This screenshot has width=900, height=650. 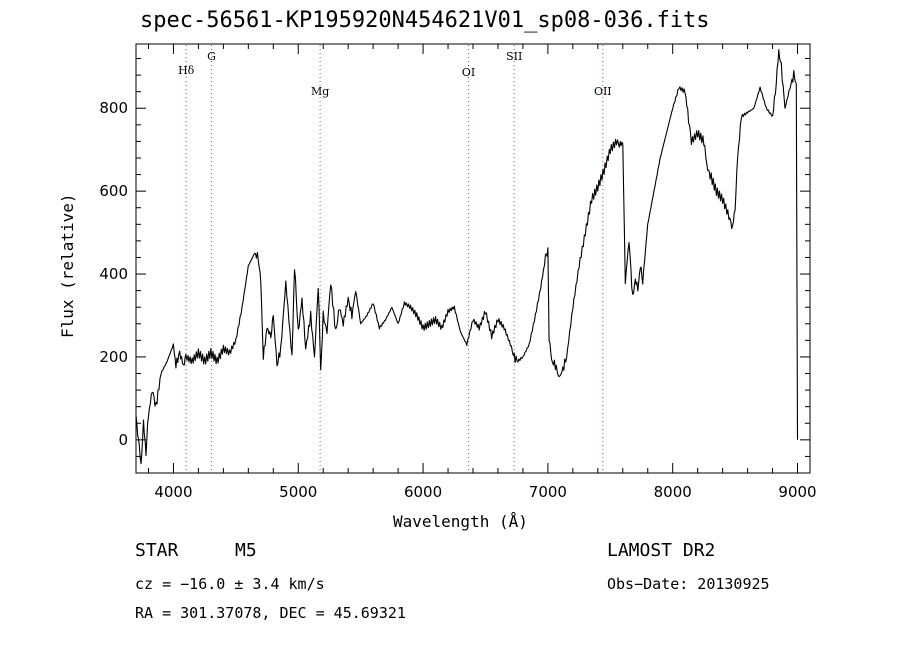 I want to click on y-tick-label: 400, so click(x=113, y=274).